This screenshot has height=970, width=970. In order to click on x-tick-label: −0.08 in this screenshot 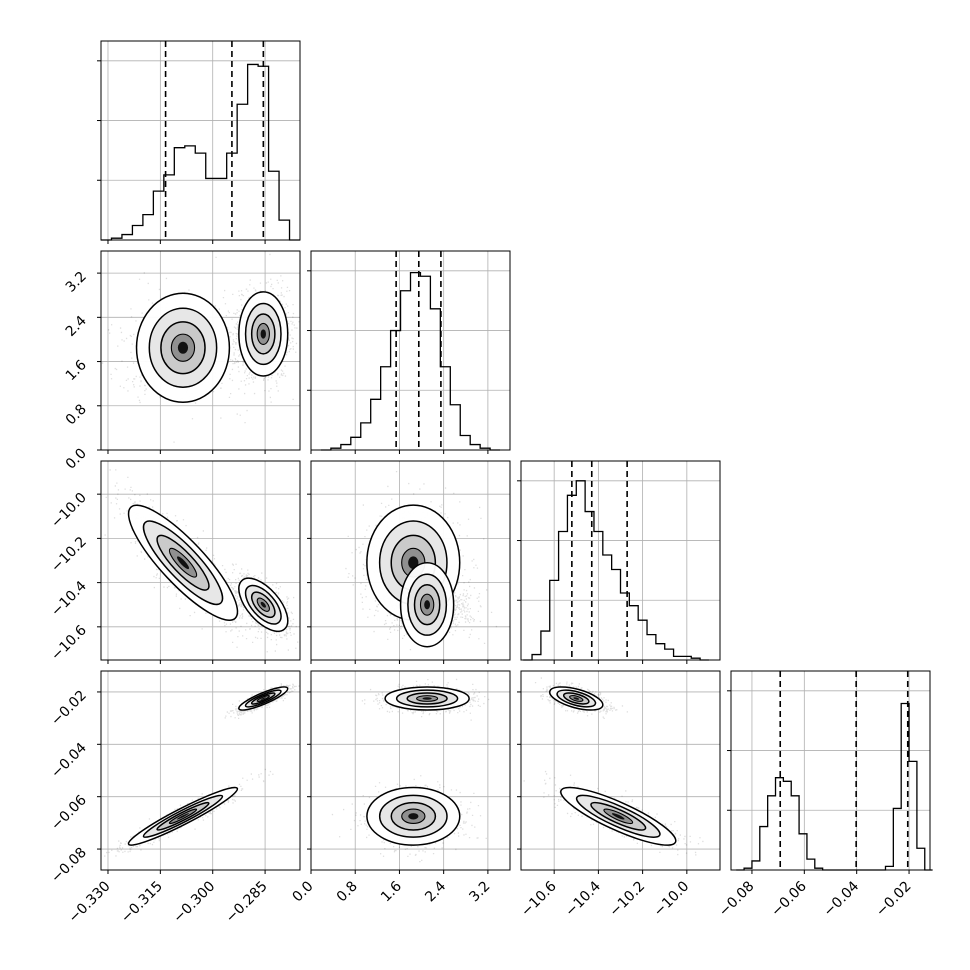, I will do `click(737, 899)`.